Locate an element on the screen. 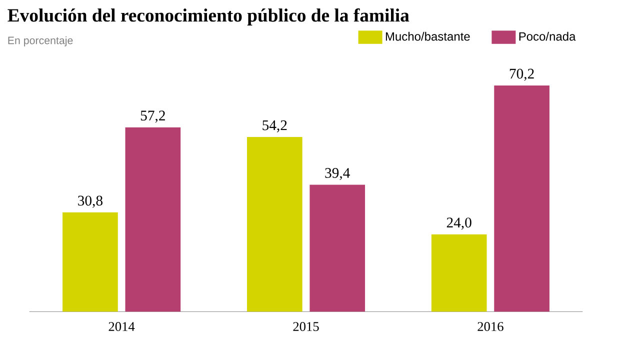 The image size is (620, 349). legend-label: Poco/nada is located at coordinates (547, 36).